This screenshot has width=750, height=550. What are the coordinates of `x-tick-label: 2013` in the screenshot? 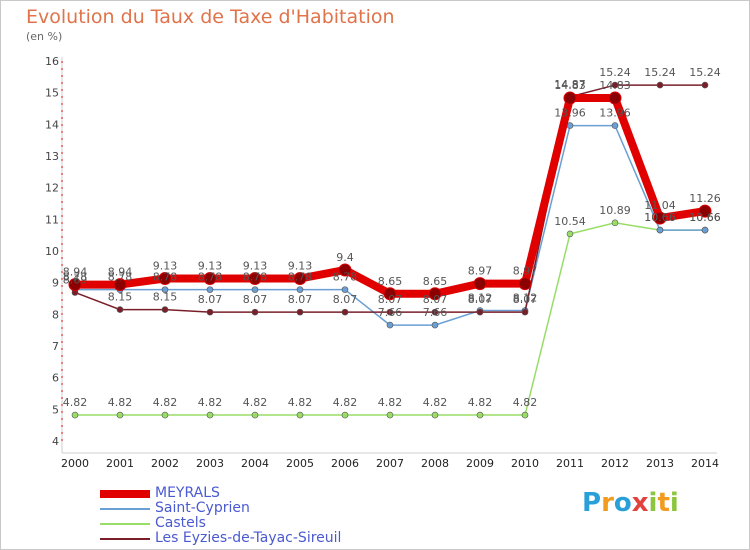 It's located at (660, 463).